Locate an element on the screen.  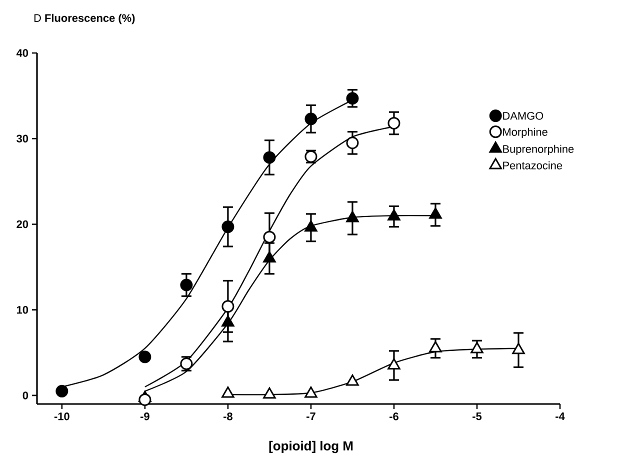
legend-label: Morphine is located at coordinates (525, 133).